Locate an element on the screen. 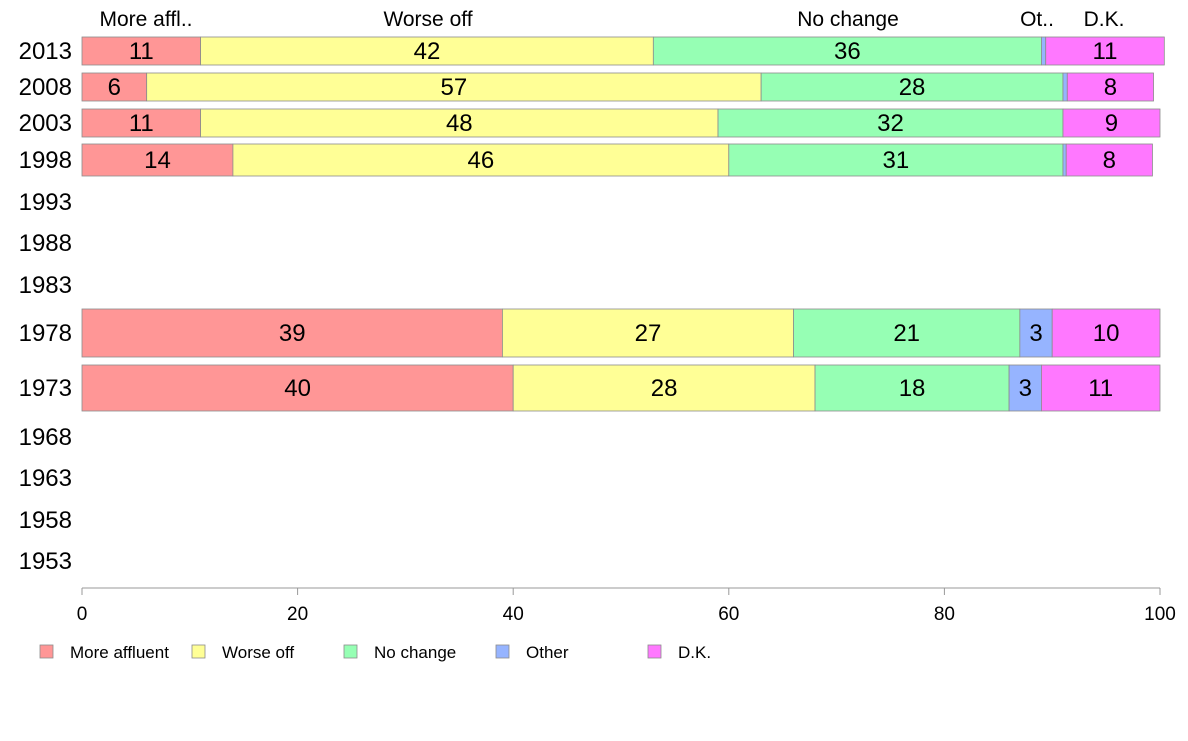  column-header: D.K. is located at coordinates (1104, 19).